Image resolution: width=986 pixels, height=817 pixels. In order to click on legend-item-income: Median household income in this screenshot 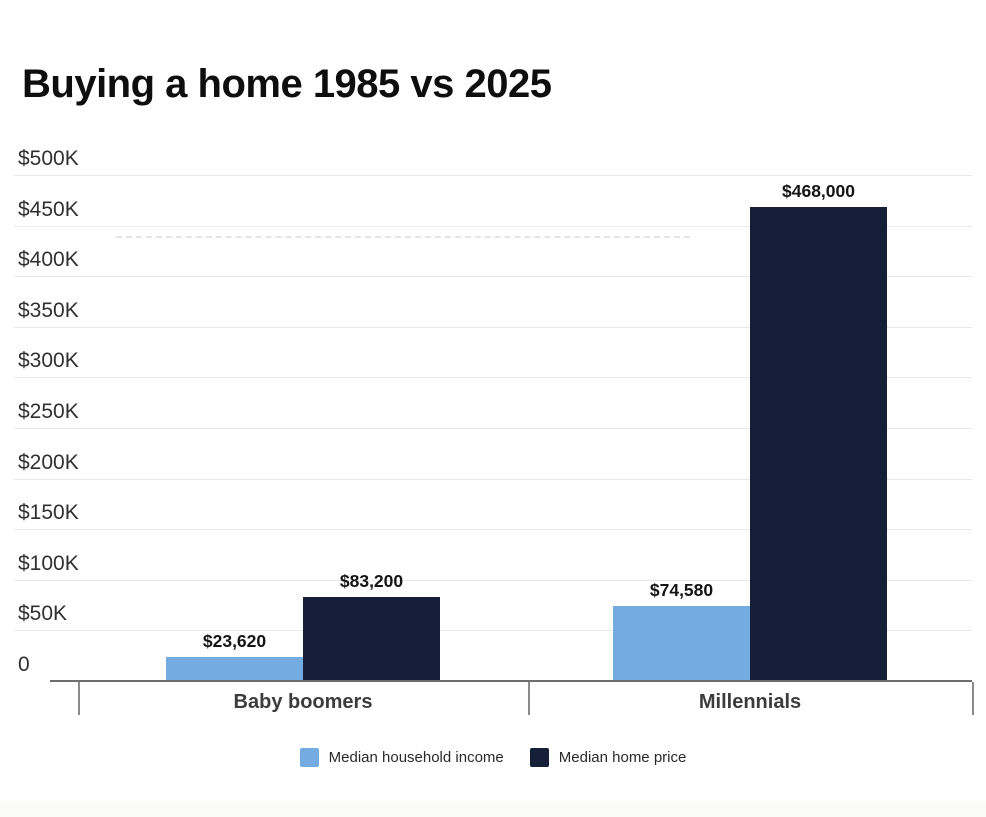, I will do `click(401, 757)`.